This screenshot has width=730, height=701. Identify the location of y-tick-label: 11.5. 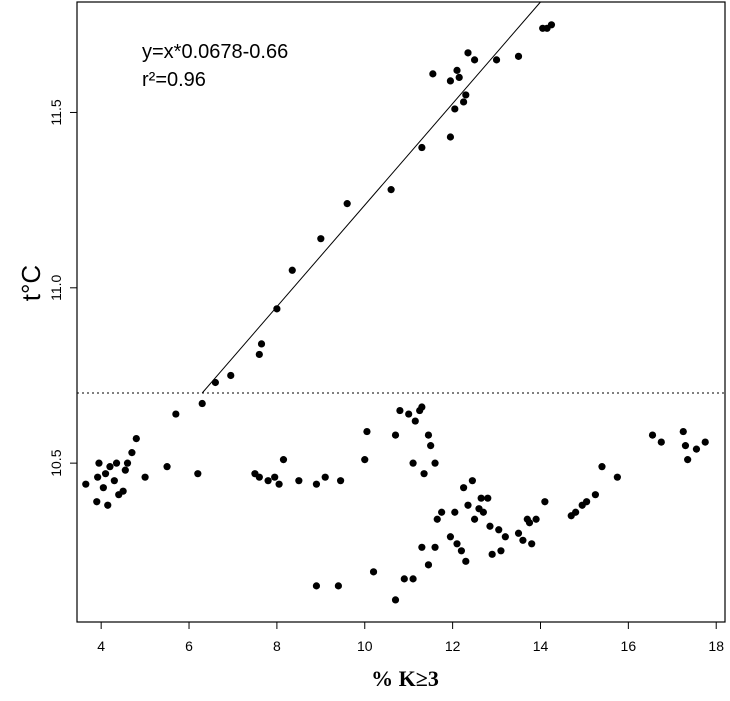
(56, 112).